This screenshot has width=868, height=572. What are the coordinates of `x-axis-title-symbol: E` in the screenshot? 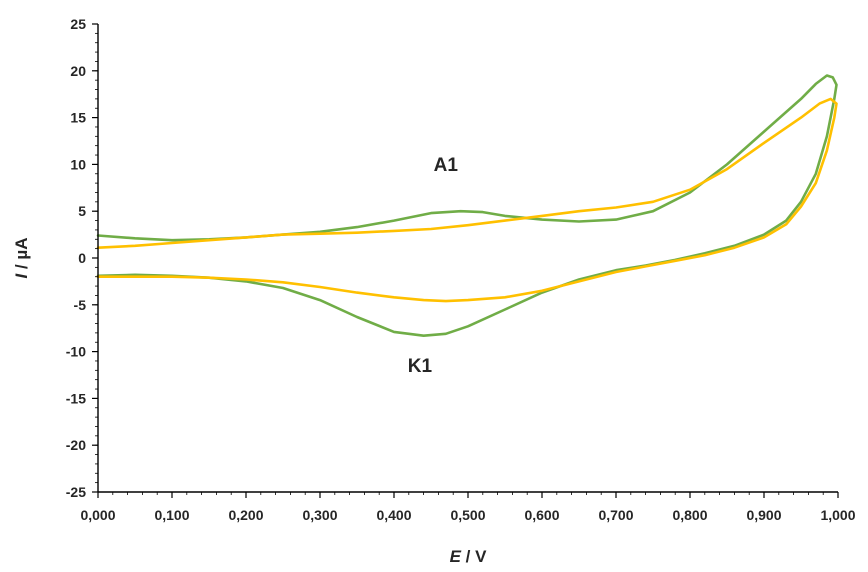 It's located at (456, 556).